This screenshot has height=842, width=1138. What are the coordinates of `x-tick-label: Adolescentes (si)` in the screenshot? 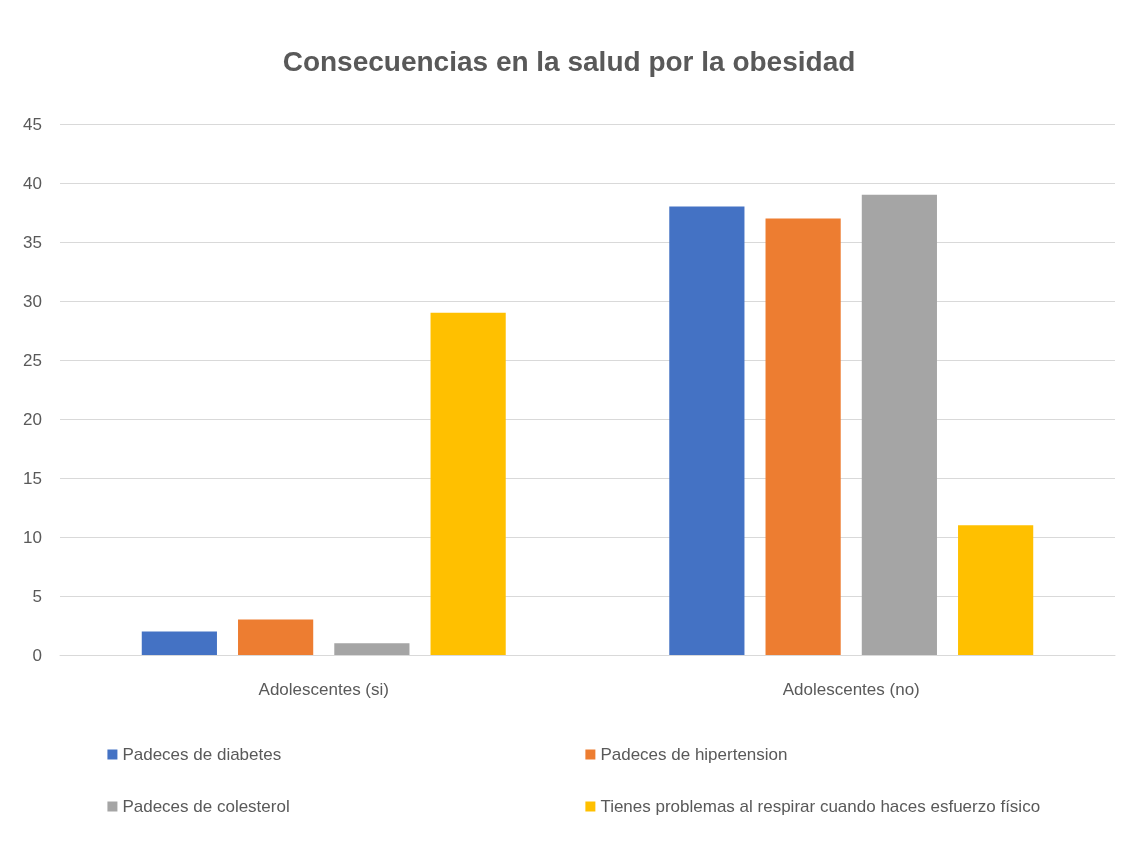 It's located at (323, 689).